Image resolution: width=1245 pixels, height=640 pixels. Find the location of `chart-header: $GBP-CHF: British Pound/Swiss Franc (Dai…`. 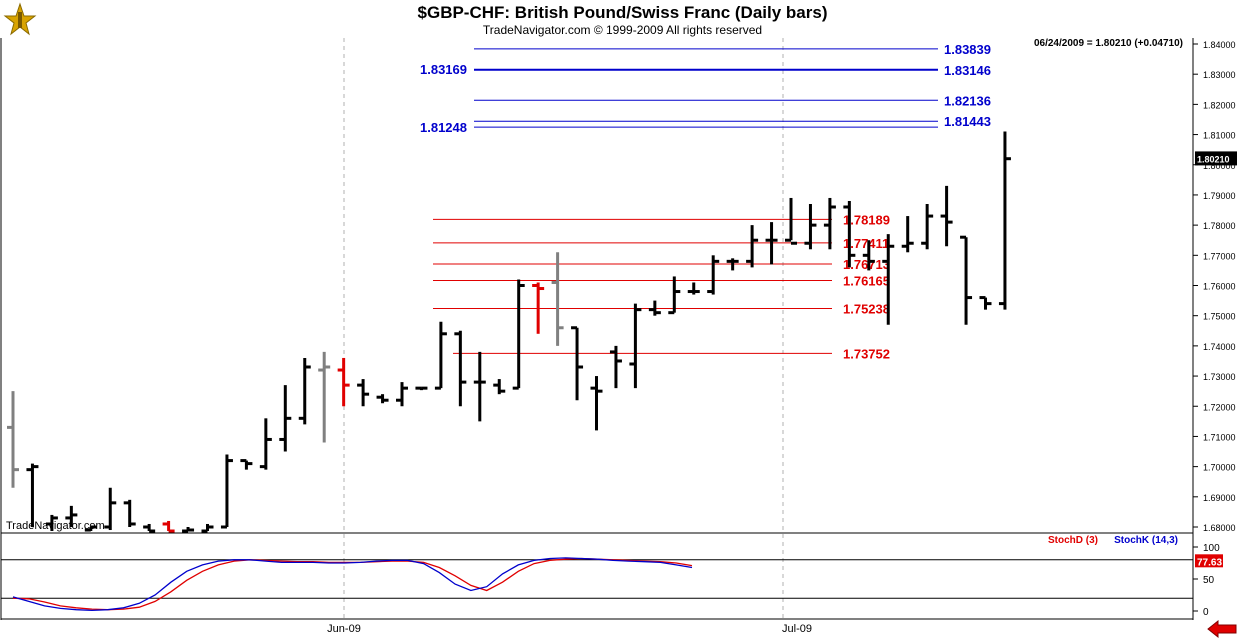

chart-header: $GBP-CHF: British Pound/Swiss Franc (Dai… is located at coordinates (622, 19).